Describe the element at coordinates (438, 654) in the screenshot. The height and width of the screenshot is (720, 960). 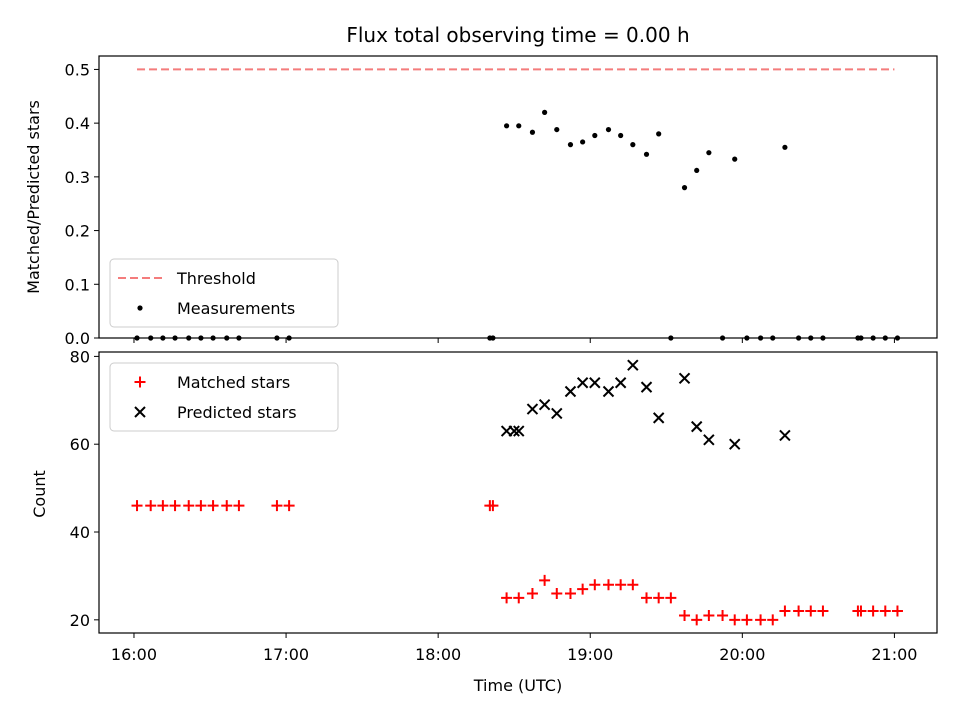
I see `x-tick-label: 18:00` at that location.